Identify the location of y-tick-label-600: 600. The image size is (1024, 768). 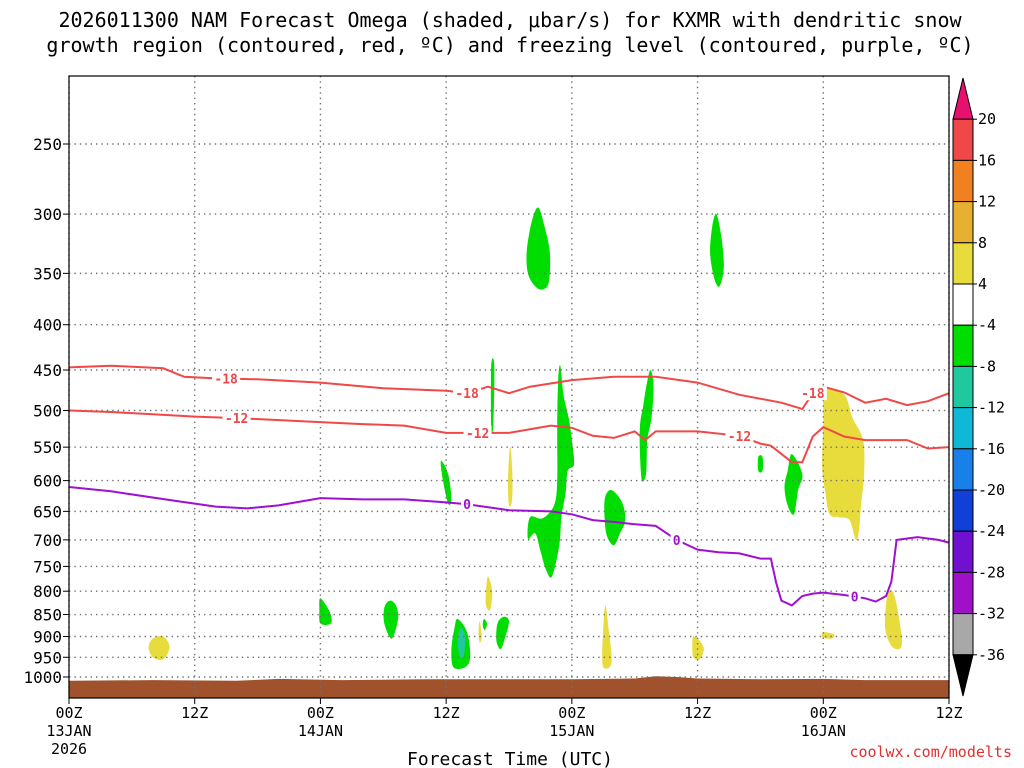
(47, 481).